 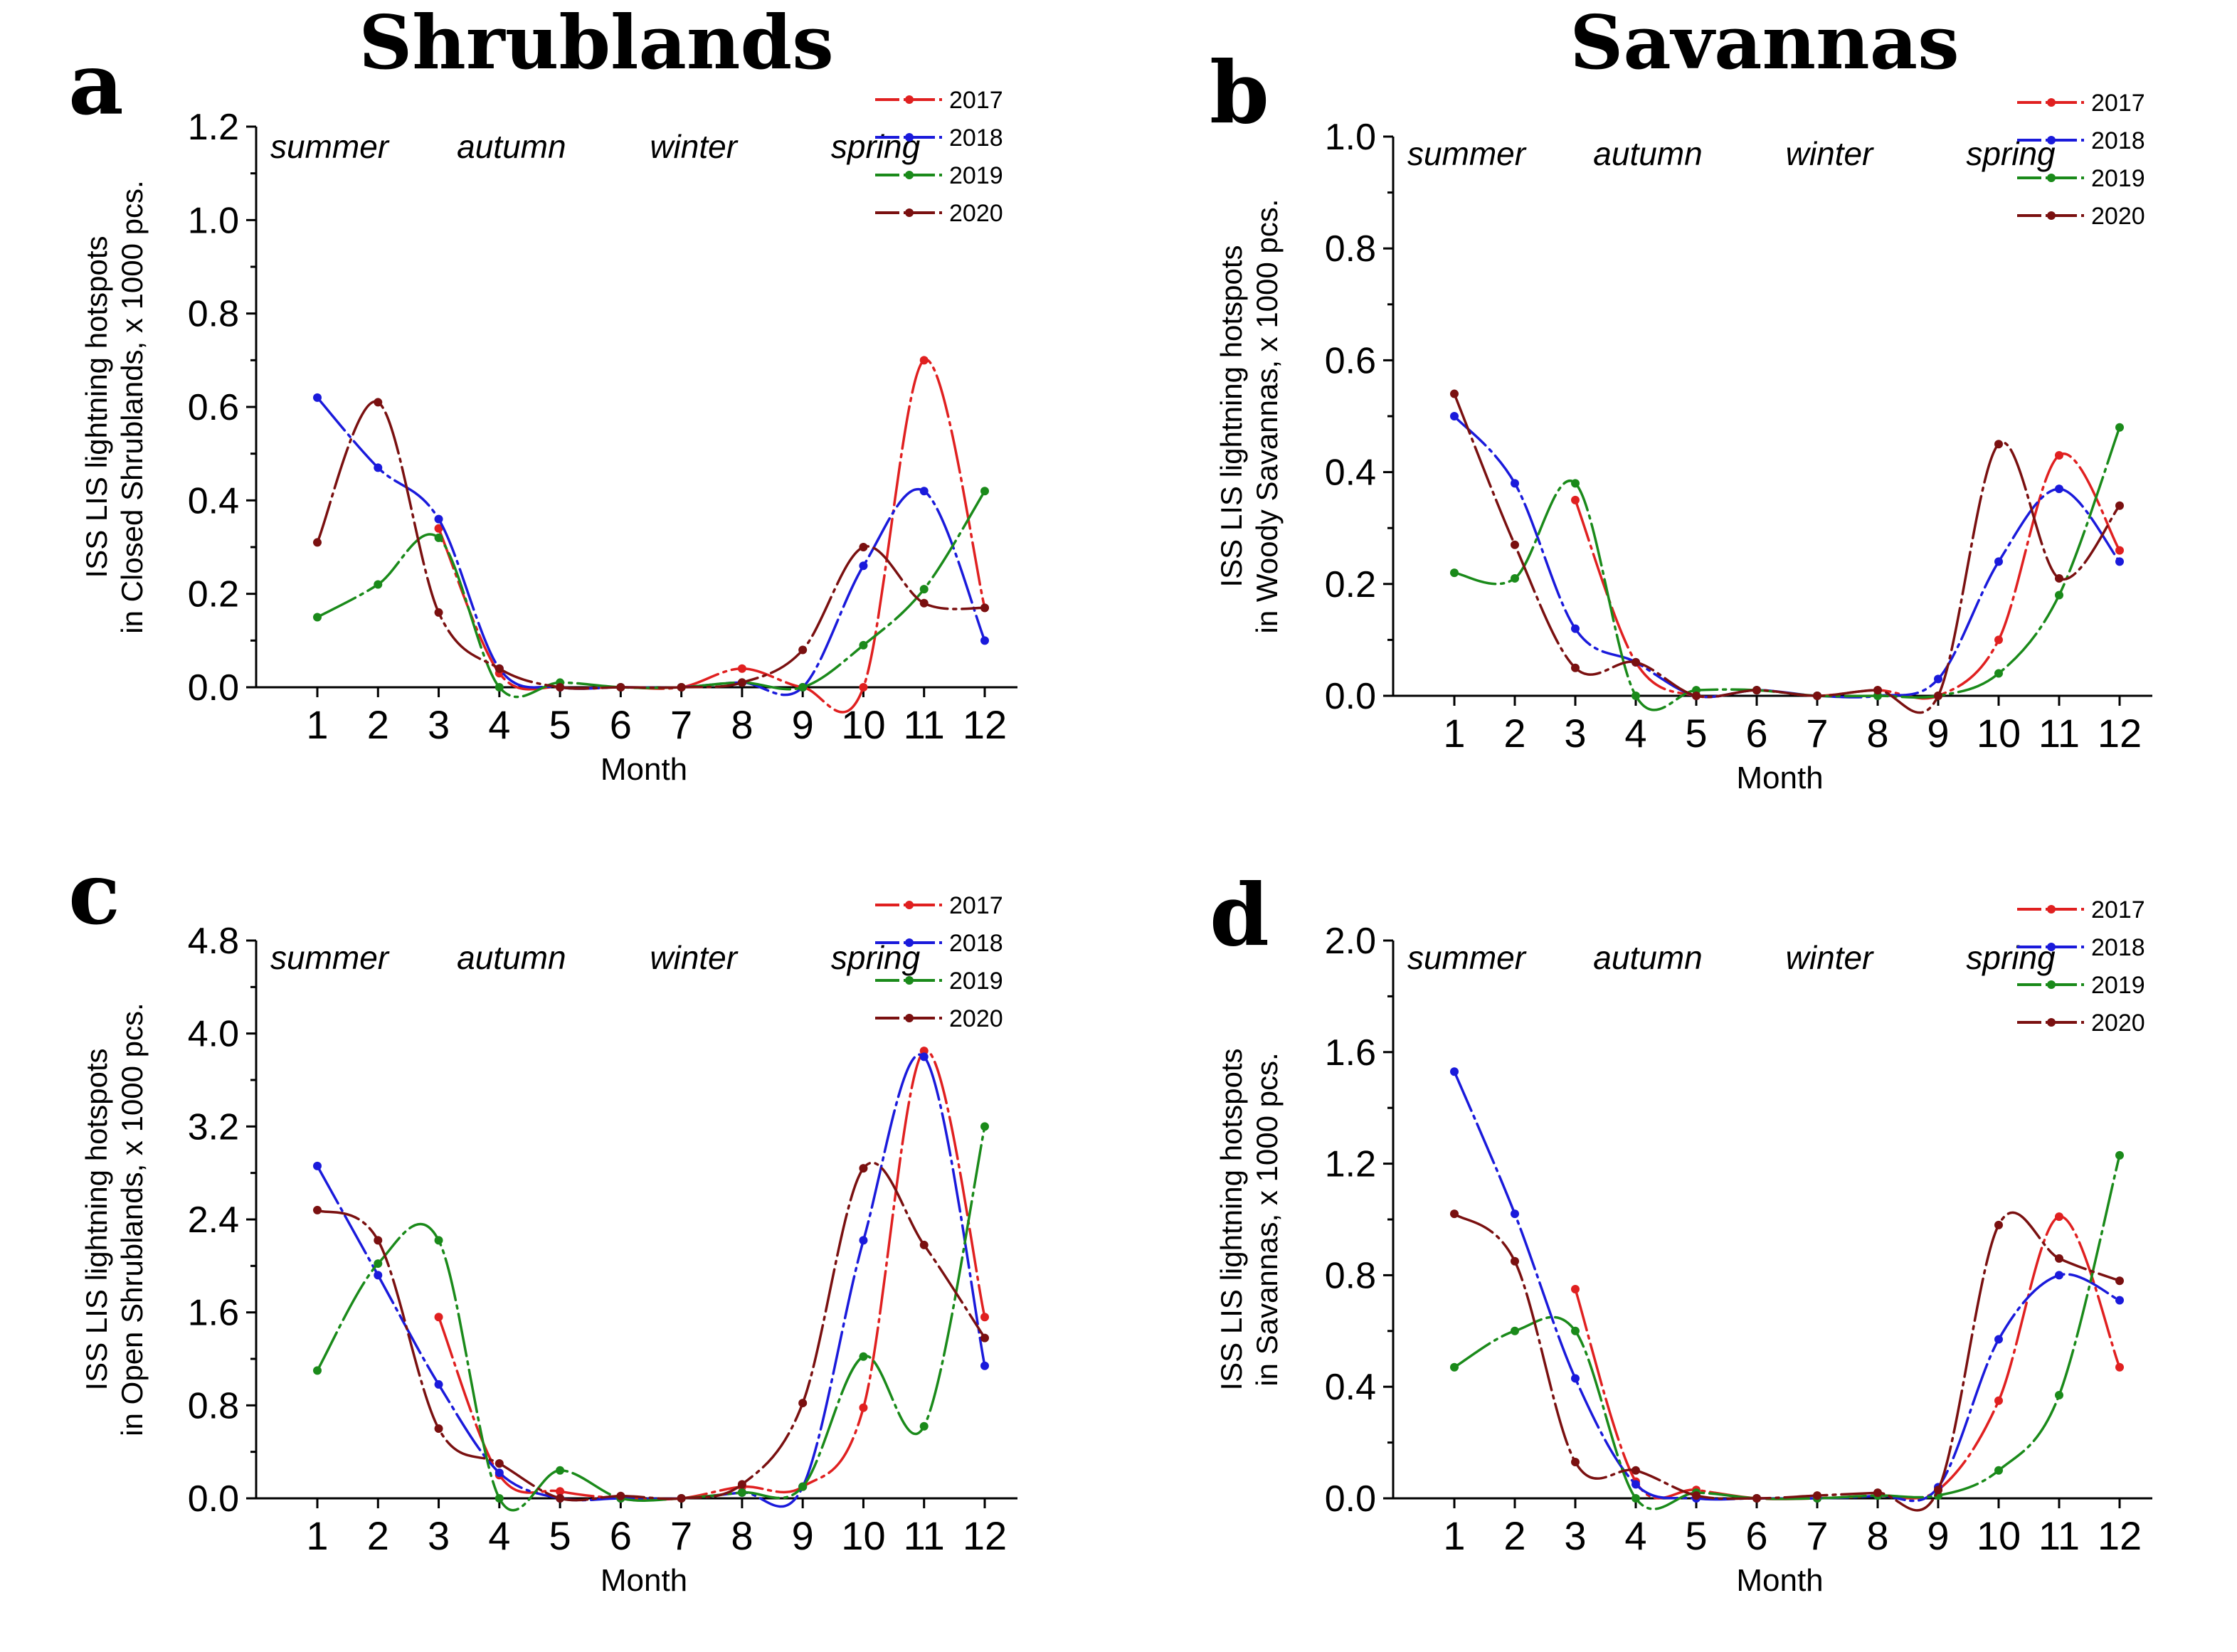 I want to click on legend-label-2020: 2020, so click(x=976, y=213).